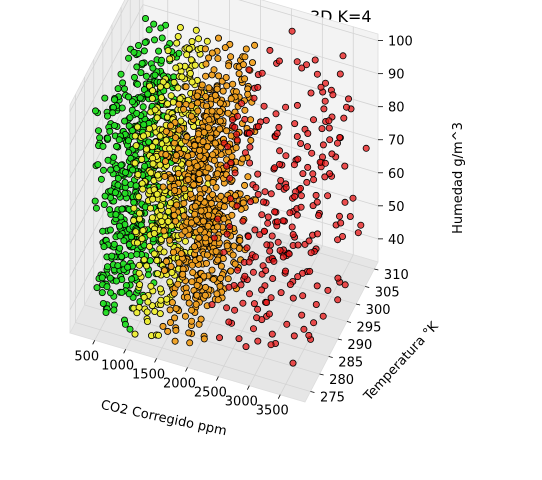 The width and height of the screenshot is (542, 480). I want to click on tick-label-z: 70, so click(396, 141).